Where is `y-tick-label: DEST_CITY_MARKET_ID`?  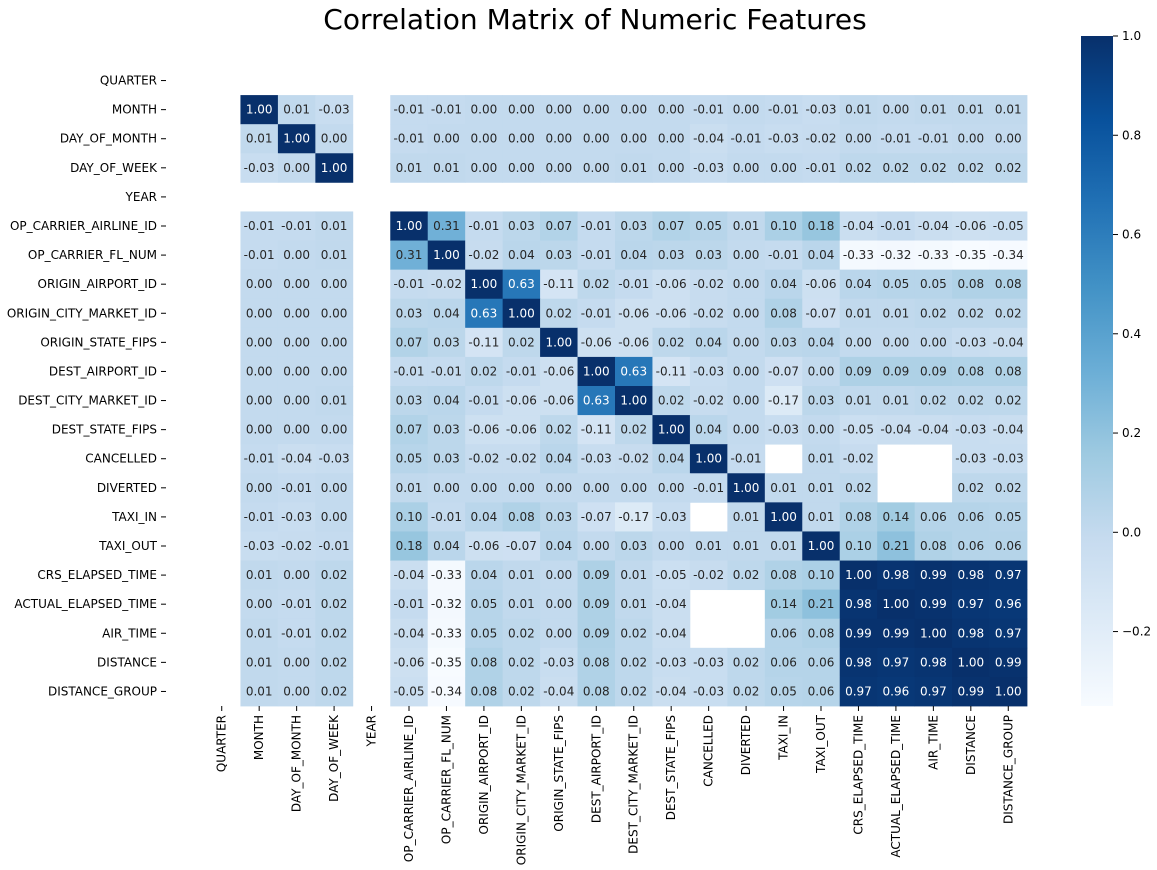 y-tick-label: DEST_CITY_MARKET_ID is located at coordinates (87, 401).